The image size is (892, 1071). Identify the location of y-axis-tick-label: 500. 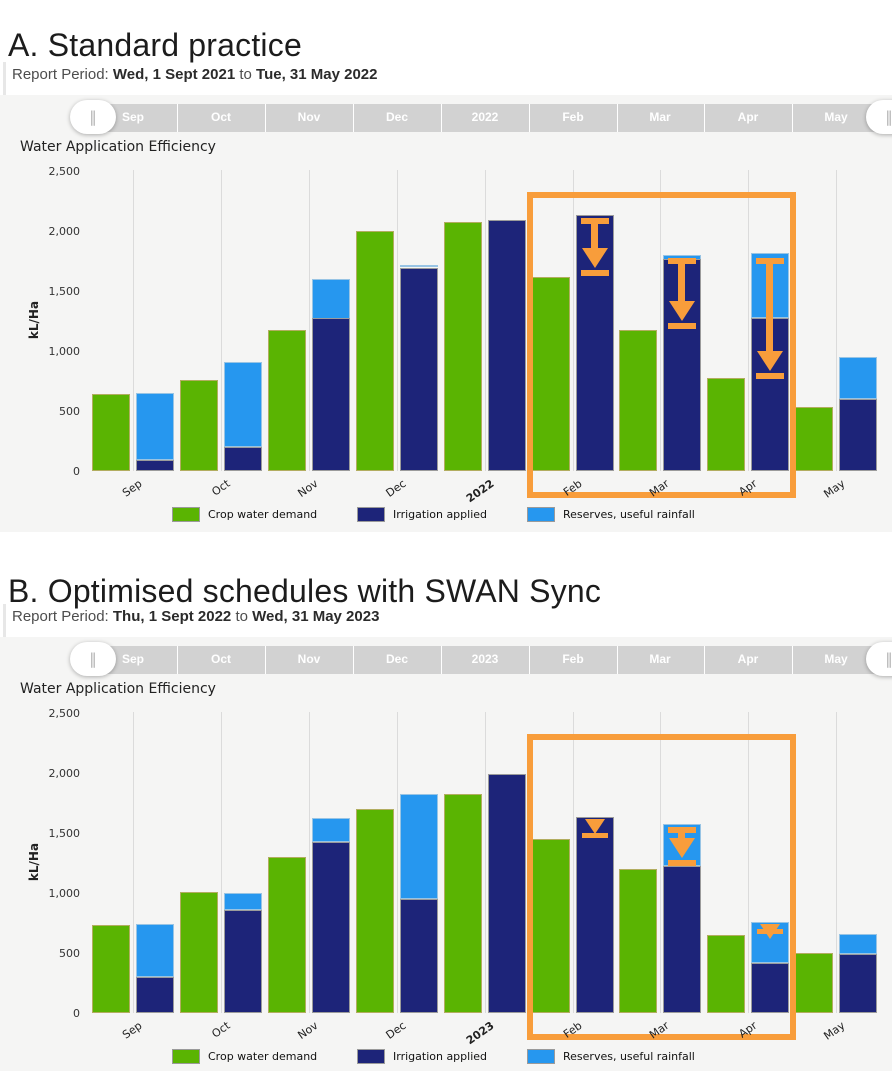
(69, 953).